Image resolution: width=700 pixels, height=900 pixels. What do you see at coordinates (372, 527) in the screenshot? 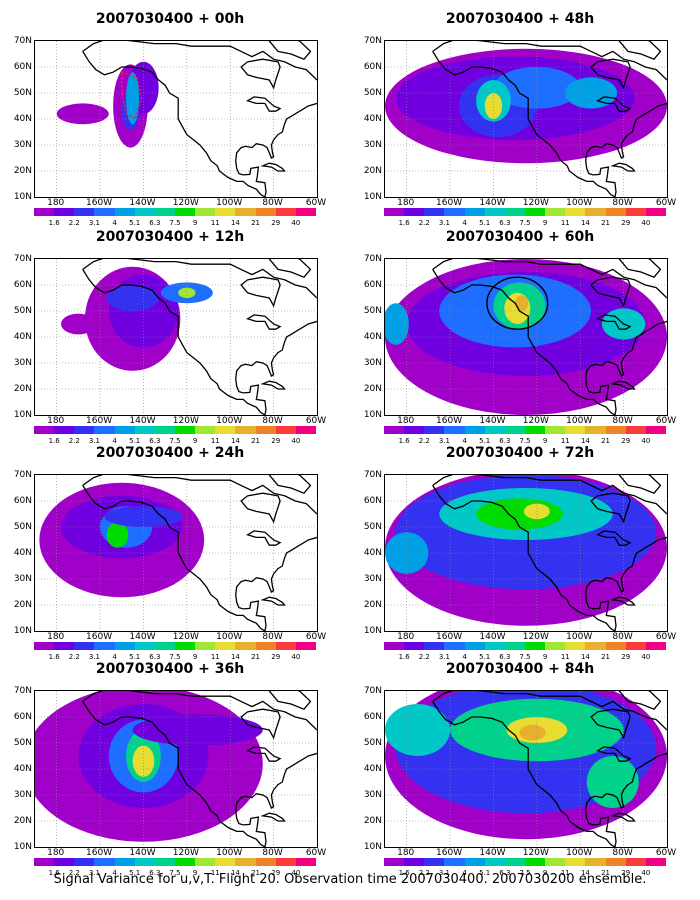
I see `latitude-label: 50N` at bounding box center [372, 527].